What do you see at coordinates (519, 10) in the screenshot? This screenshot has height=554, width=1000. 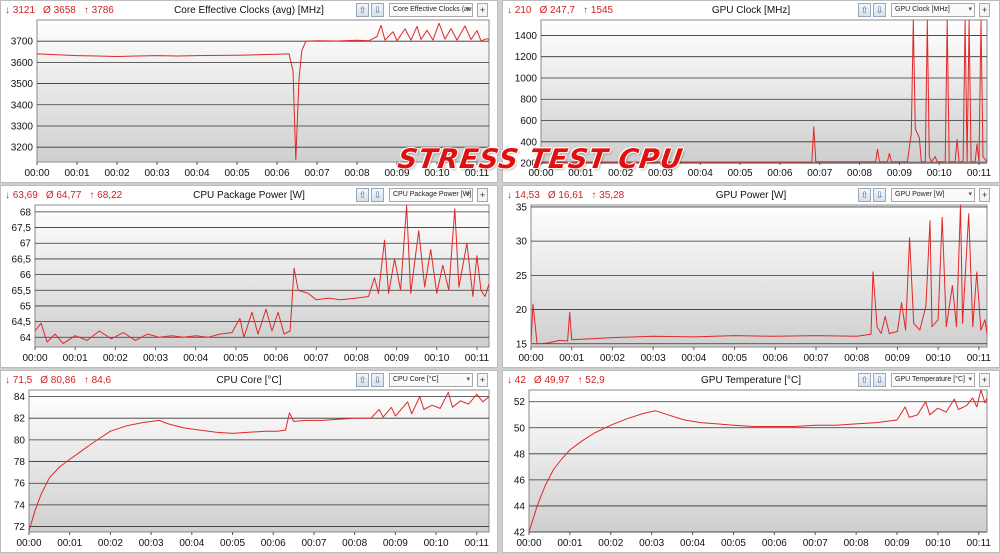 I see `stat-min: ↓ 210` at bounding box center [519, 10].